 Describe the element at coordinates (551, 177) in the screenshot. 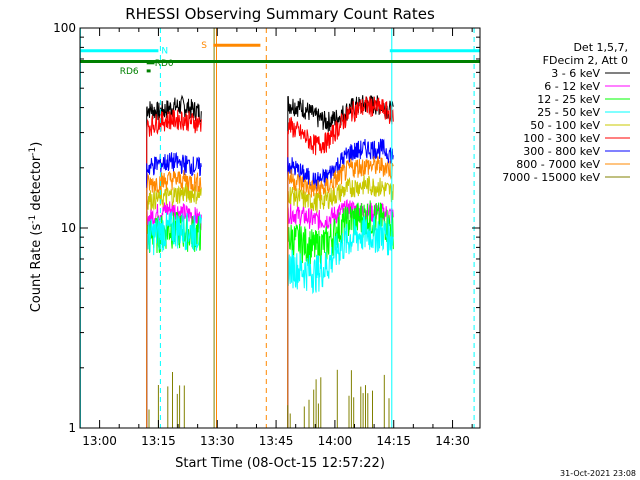

I see `legend-entry-label: 7000 - 15000 keV` at that location.